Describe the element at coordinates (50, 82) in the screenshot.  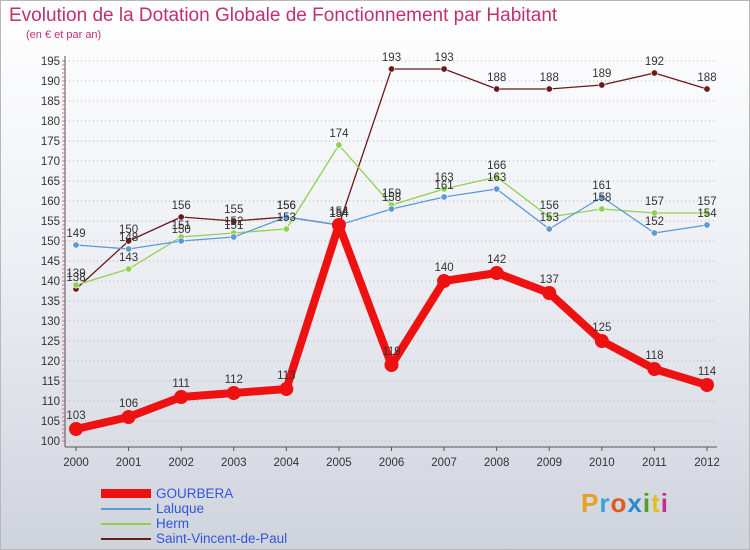
I see `y-tick-label: 190` at that location.